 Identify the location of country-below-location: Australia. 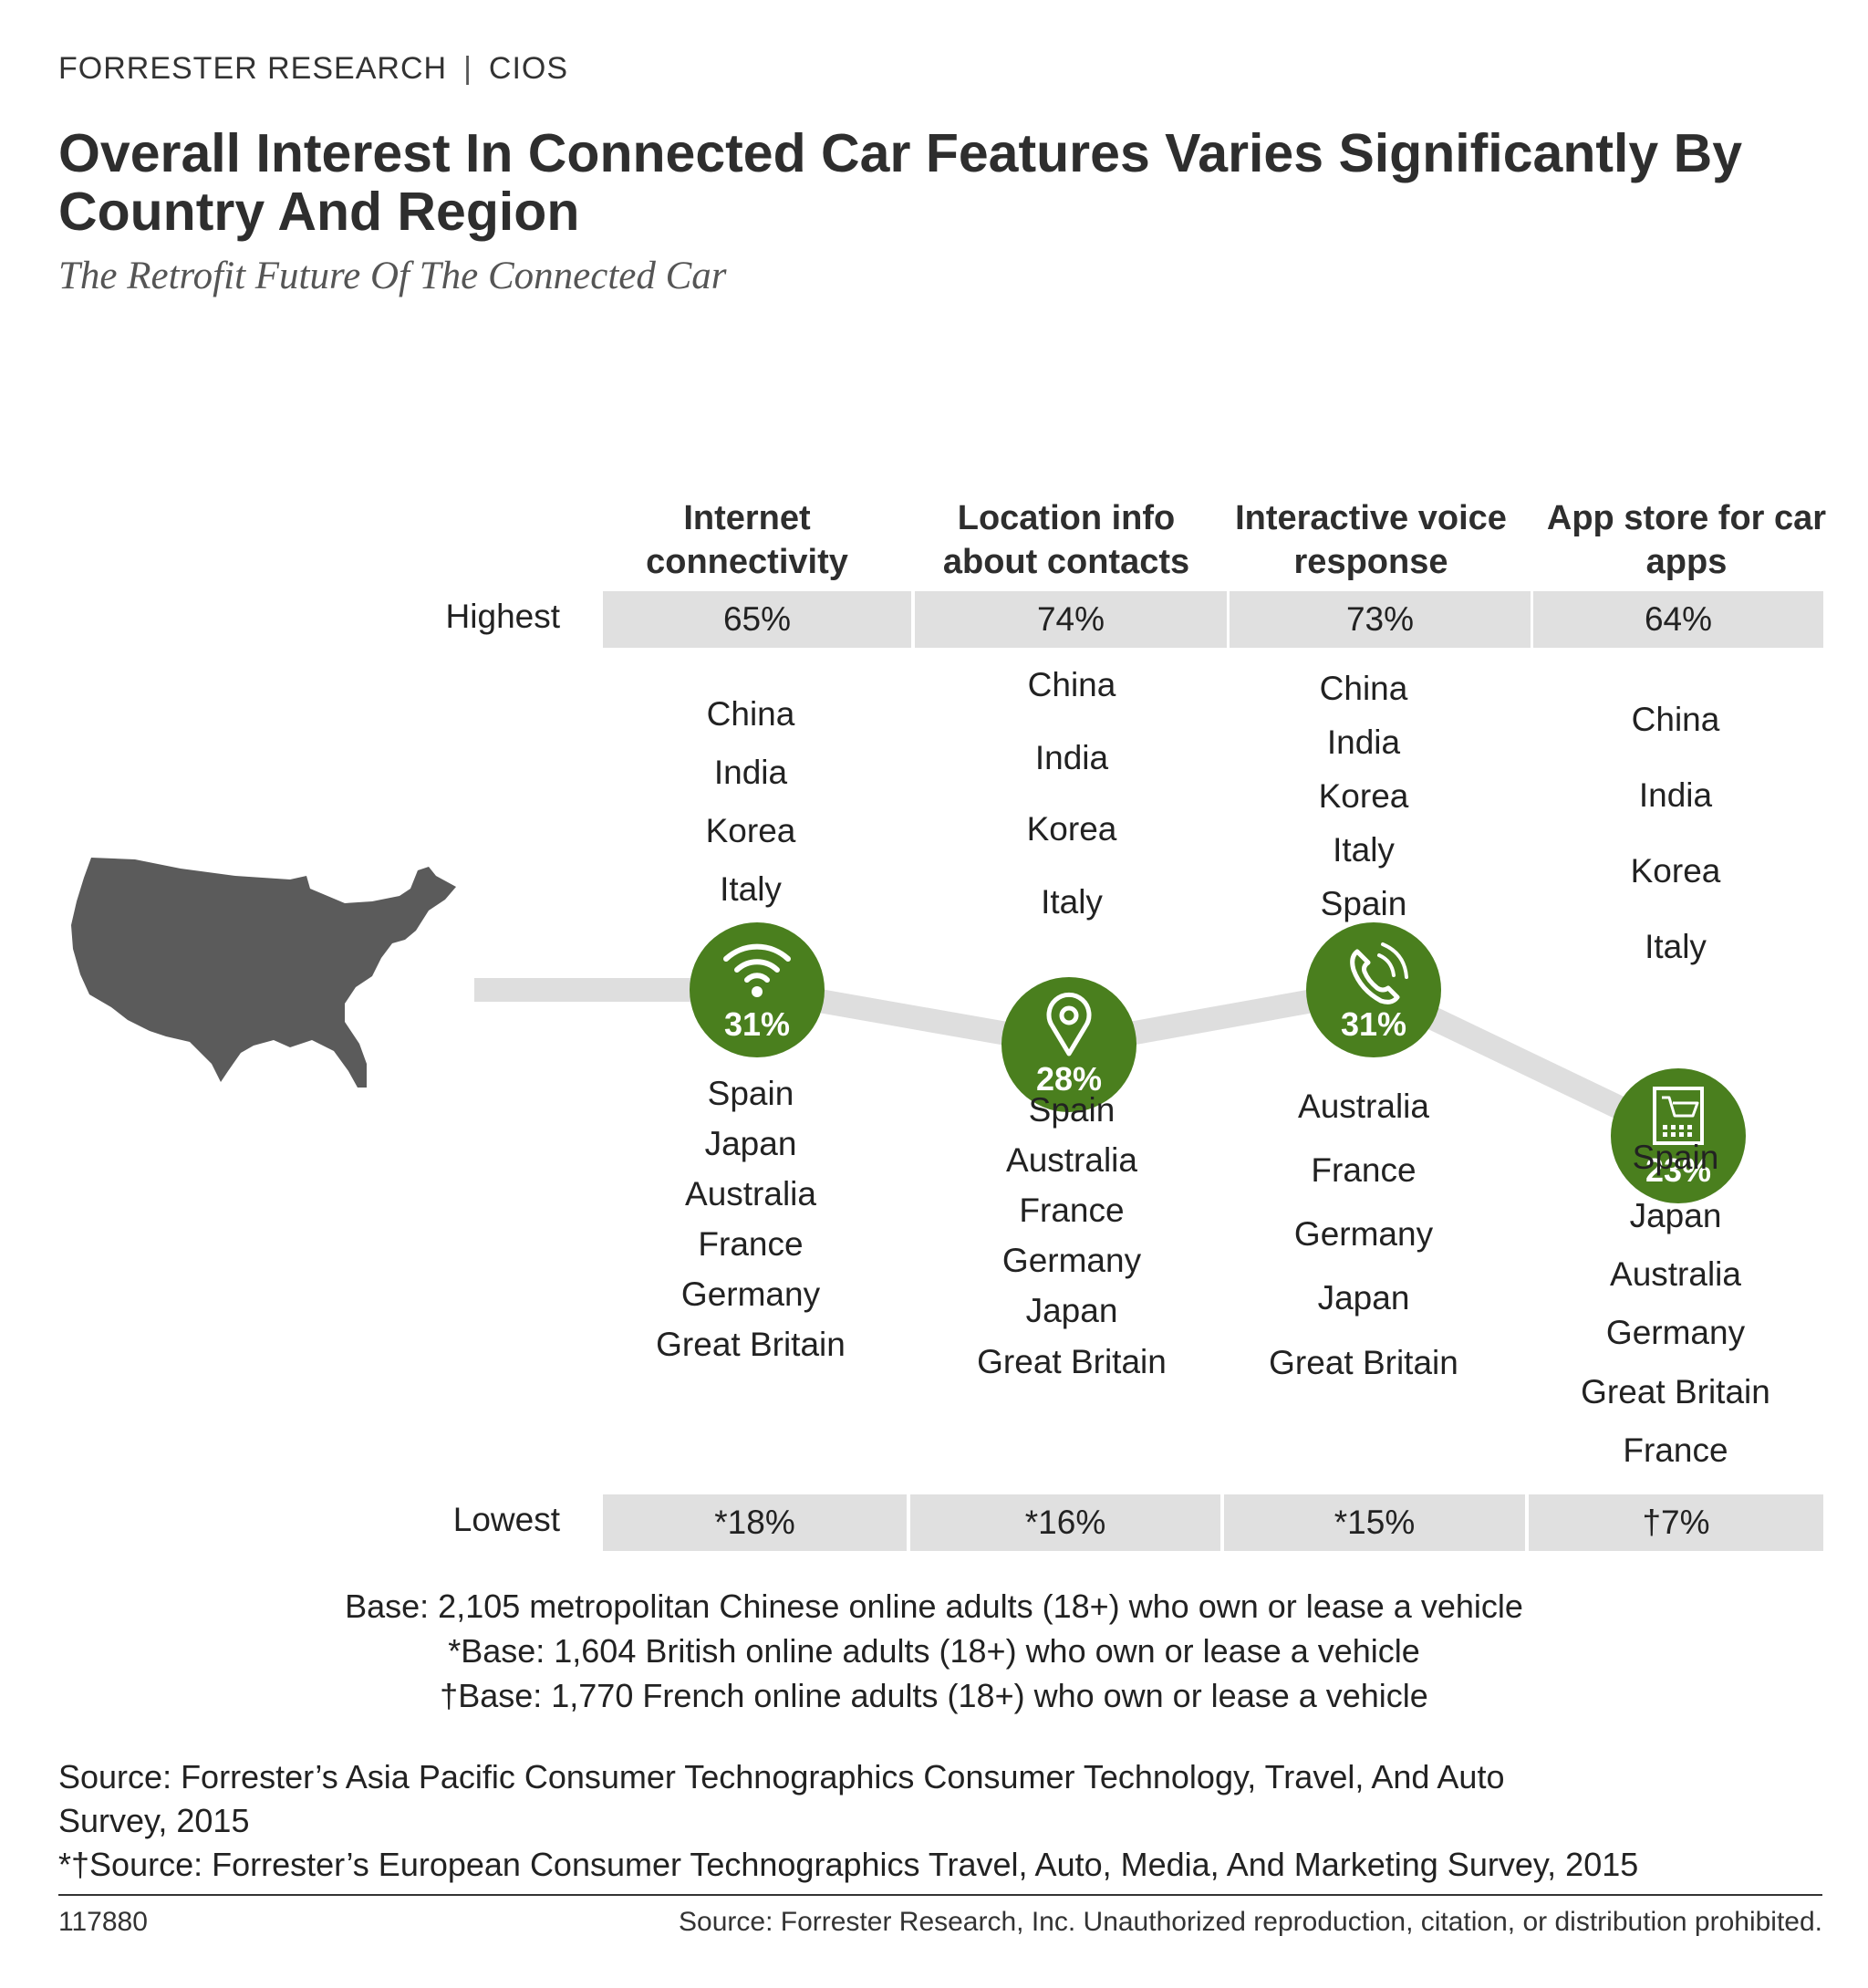
(1071, 1160).